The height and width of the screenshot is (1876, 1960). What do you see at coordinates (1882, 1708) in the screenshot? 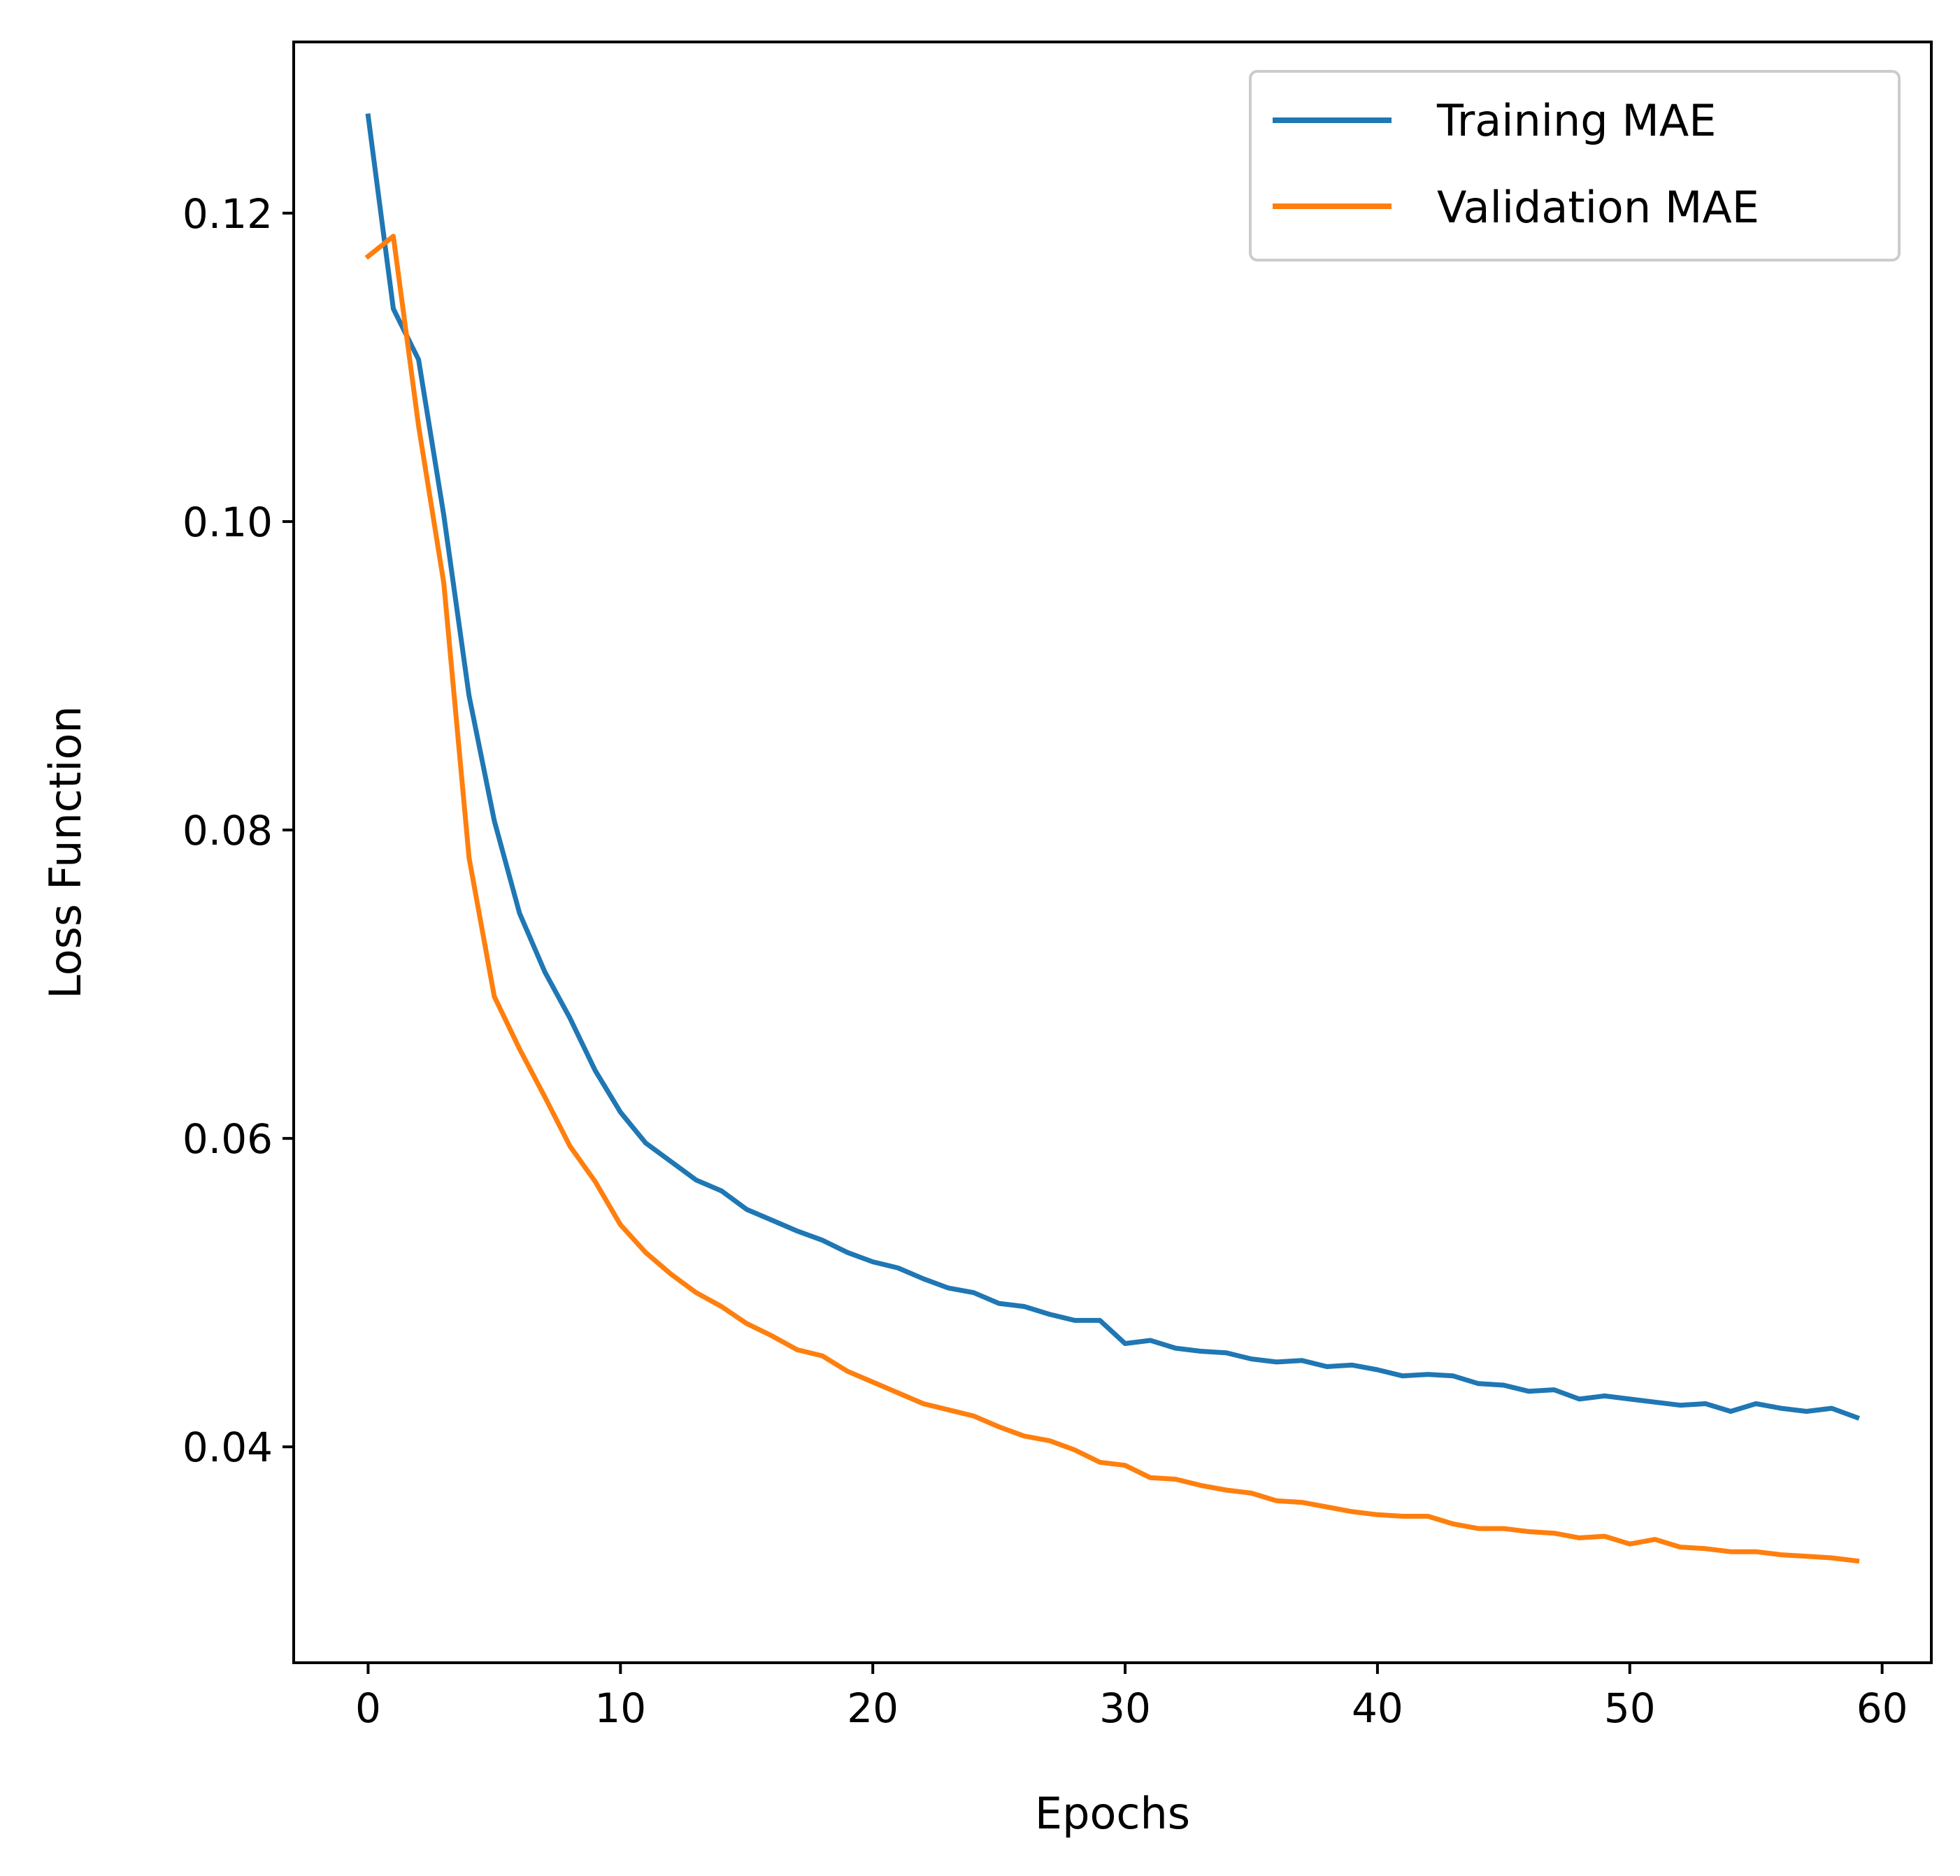
I see `x-tick-label: 60` at bounding box center [1882, 1708].